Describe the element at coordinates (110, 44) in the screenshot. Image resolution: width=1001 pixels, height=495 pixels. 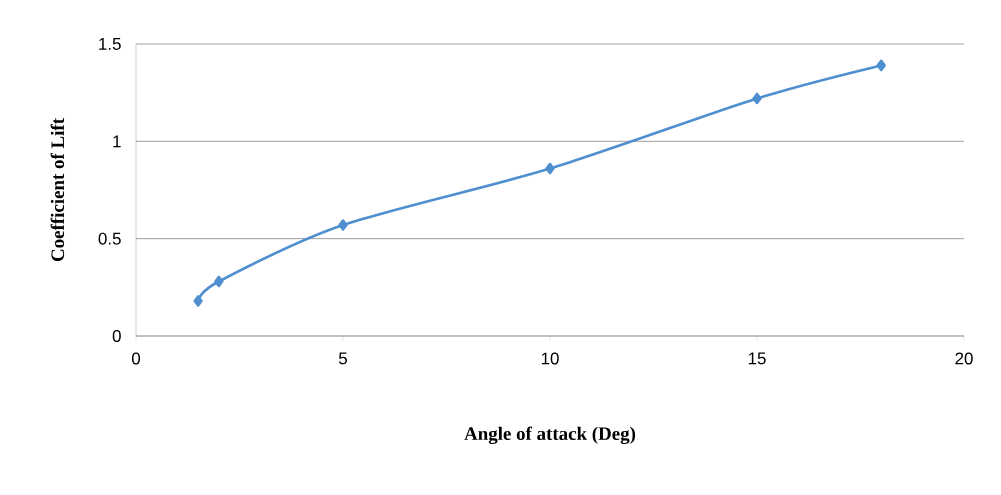
I see `y-tick-label: 1.5` at that location.